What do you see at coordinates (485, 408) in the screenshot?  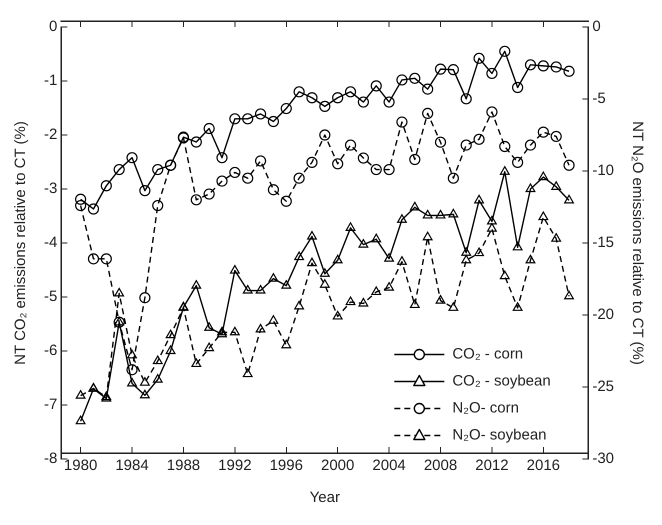 I see `legend-label: N₂O- corn` at bounding box center [485, 408].